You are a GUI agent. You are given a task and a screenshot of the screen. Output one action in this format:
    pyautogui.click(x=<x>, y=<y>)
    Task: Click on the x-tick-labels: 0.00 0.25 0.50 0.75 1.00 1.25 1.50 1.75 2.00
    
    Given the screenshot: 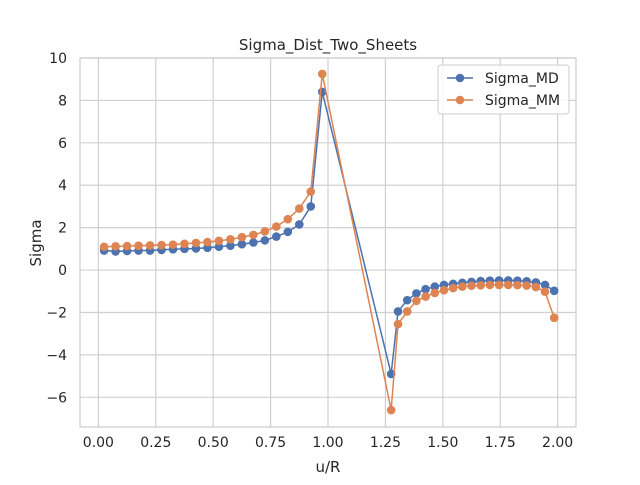 What is the action you would take?
    pyautogui.click(x=328, y=443)
    